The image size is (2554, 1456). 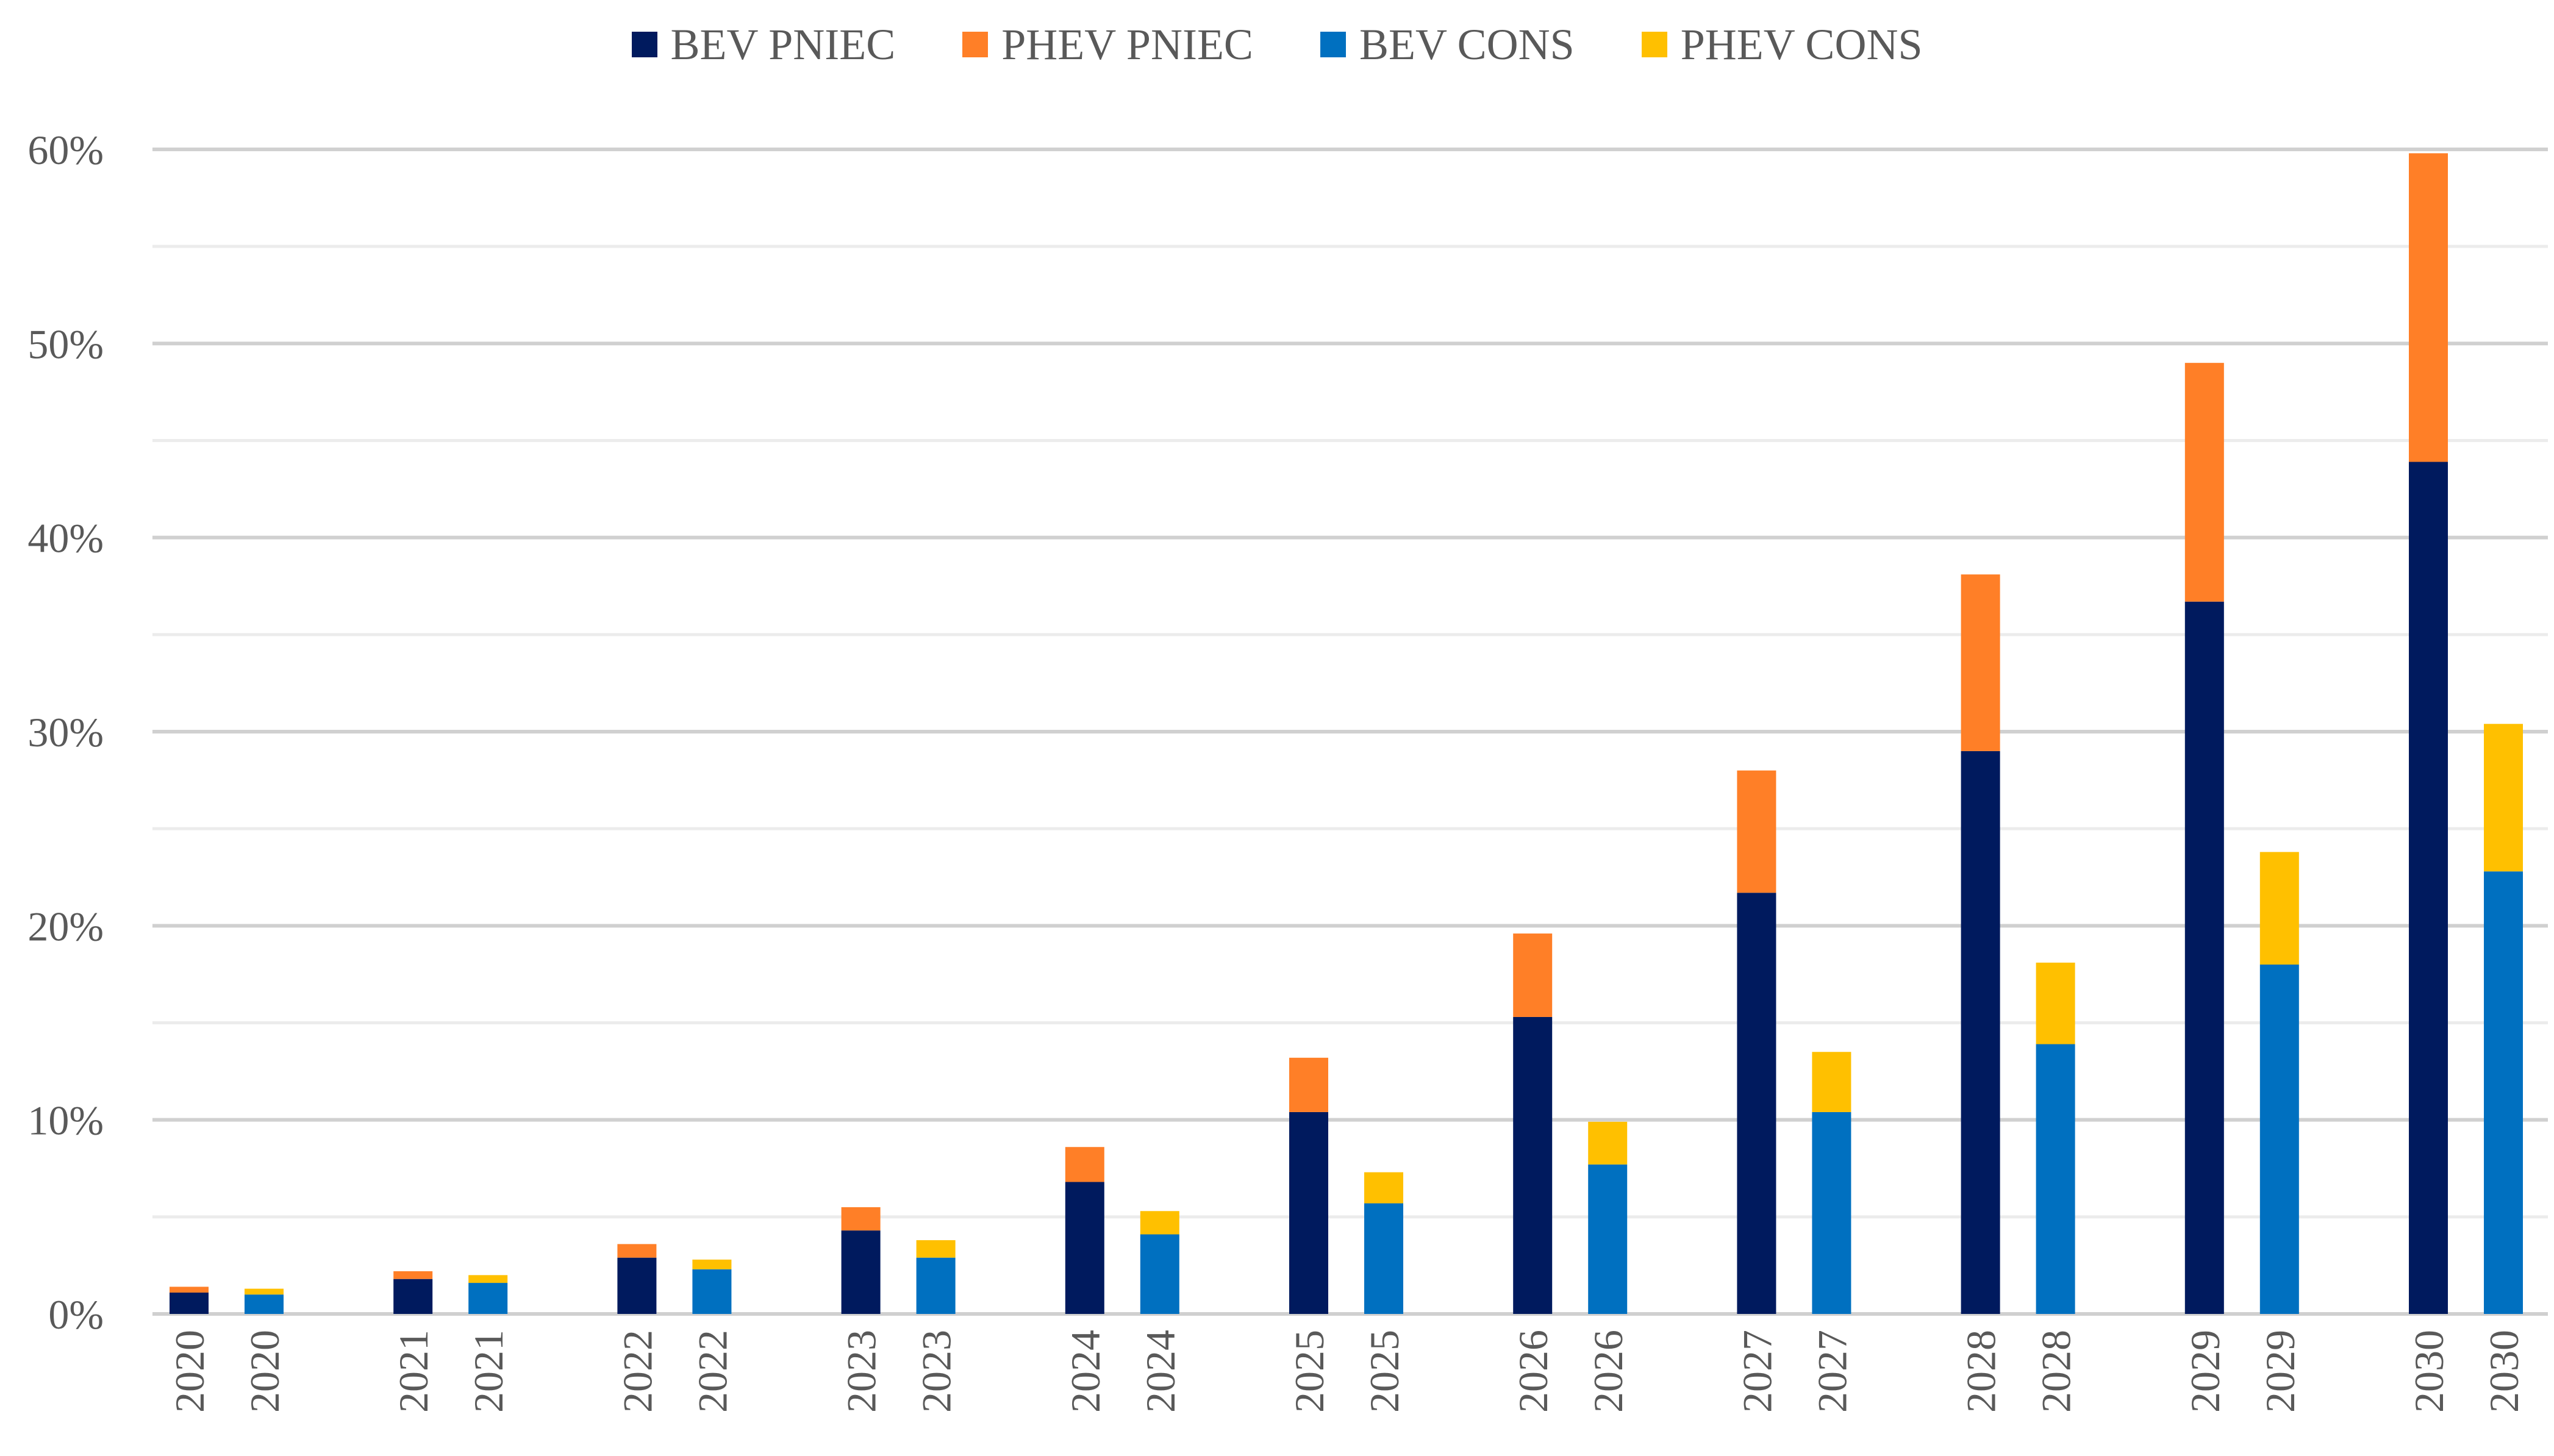 What do you see at coordinates (2204, 482) in the screenshot?
I see `bar-phev-pniec-2029` at bounding box center [2204, 482].